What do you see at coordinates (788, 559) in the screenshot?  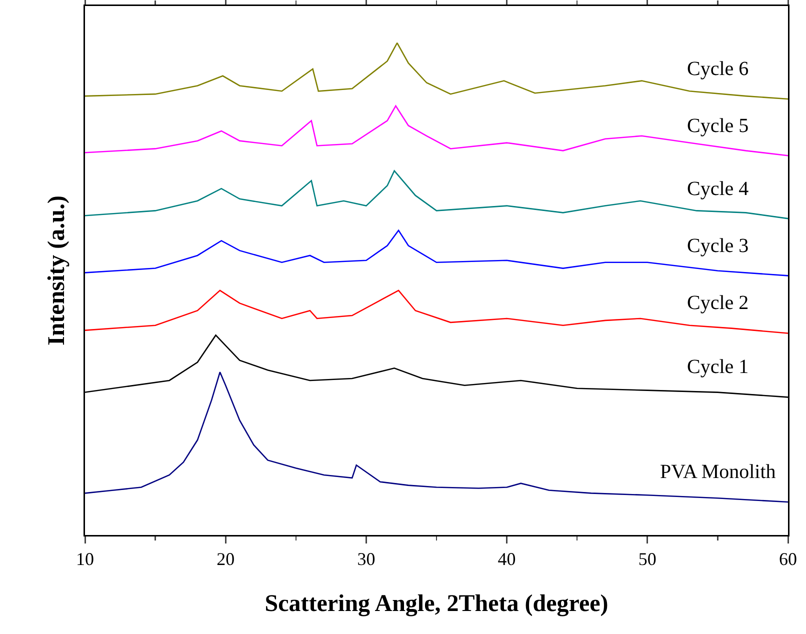 I see `x-tick-label: 60` at bounding box center [788, 559].